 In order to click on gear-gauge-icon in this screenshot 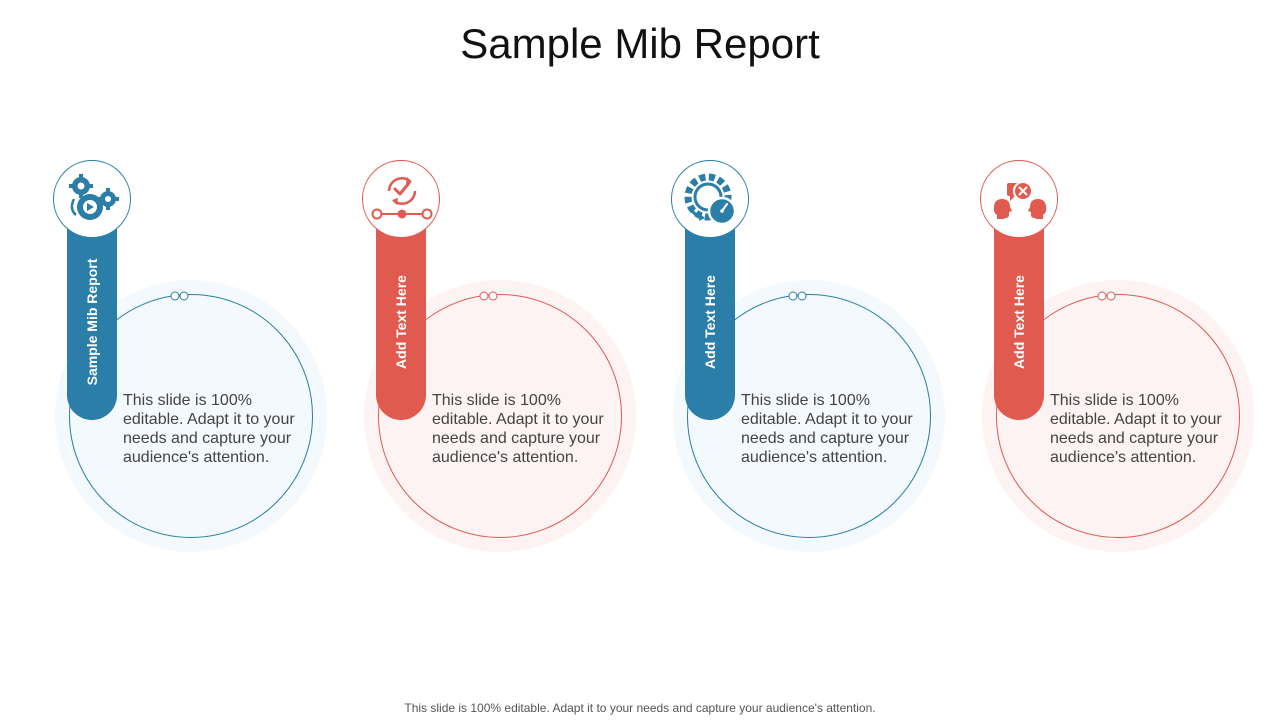, I will do `click(710, 199)`.